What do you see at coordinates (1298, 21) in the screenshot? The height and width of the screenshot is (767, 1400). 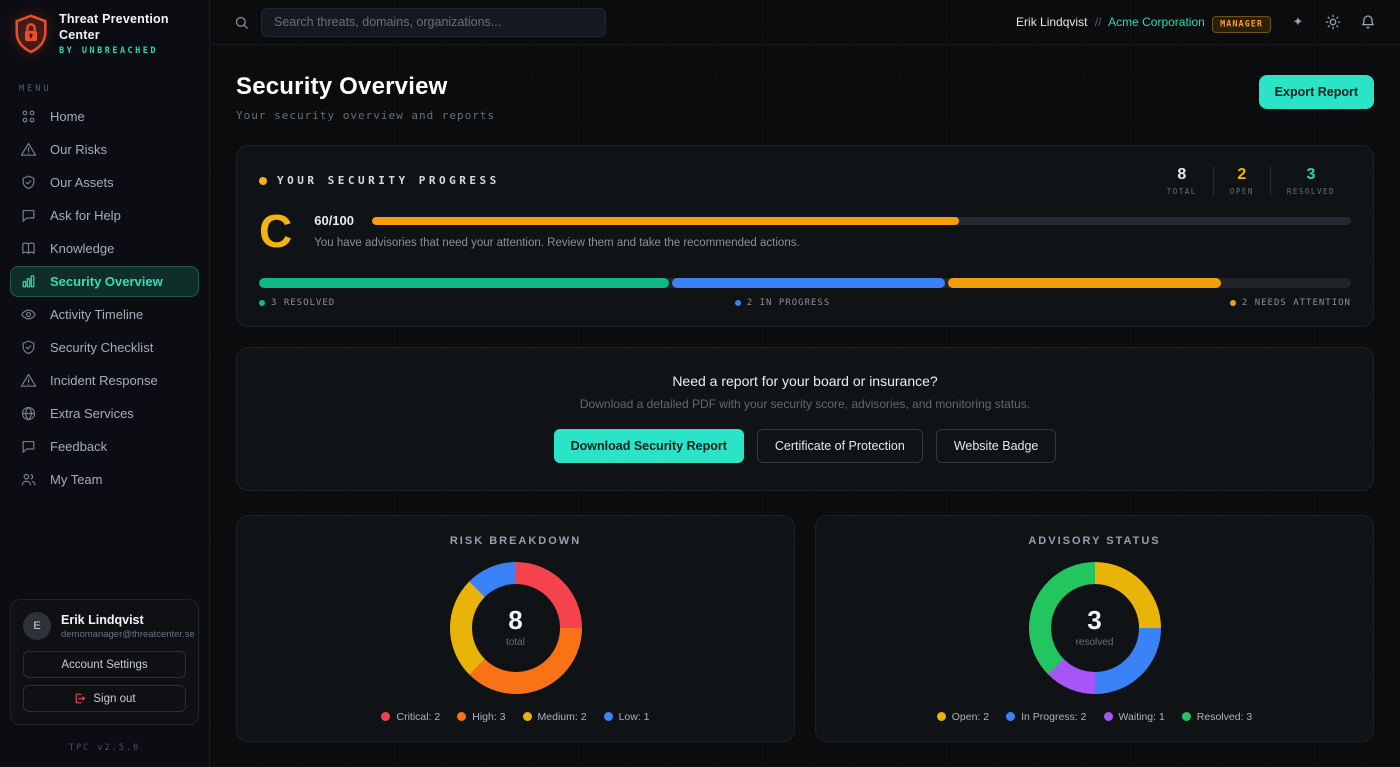 I see `sparkle-icon: ✦` at bounding box center [1298, 21].